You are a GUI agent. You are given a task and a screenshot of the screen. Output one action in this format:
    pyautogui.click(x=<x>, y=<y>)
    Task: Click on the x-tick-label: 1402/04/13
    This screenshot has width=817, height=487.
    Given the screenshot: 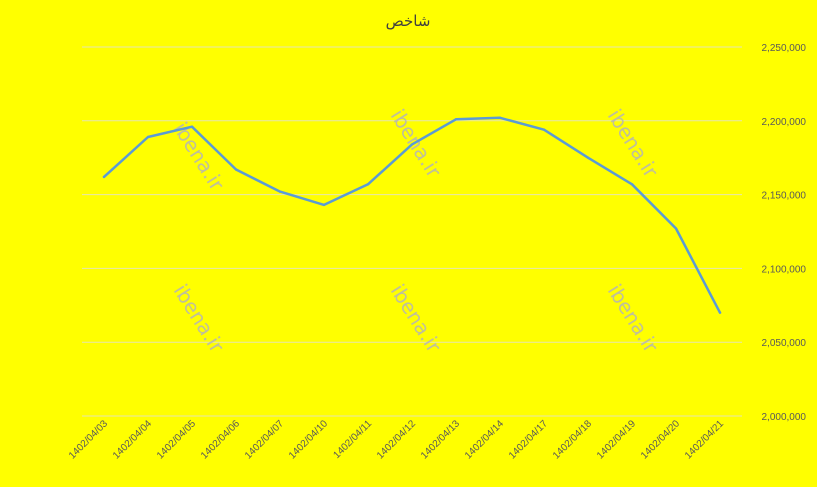 What is the action you would take?
    pyautogui.click(x=440, y=439)
    